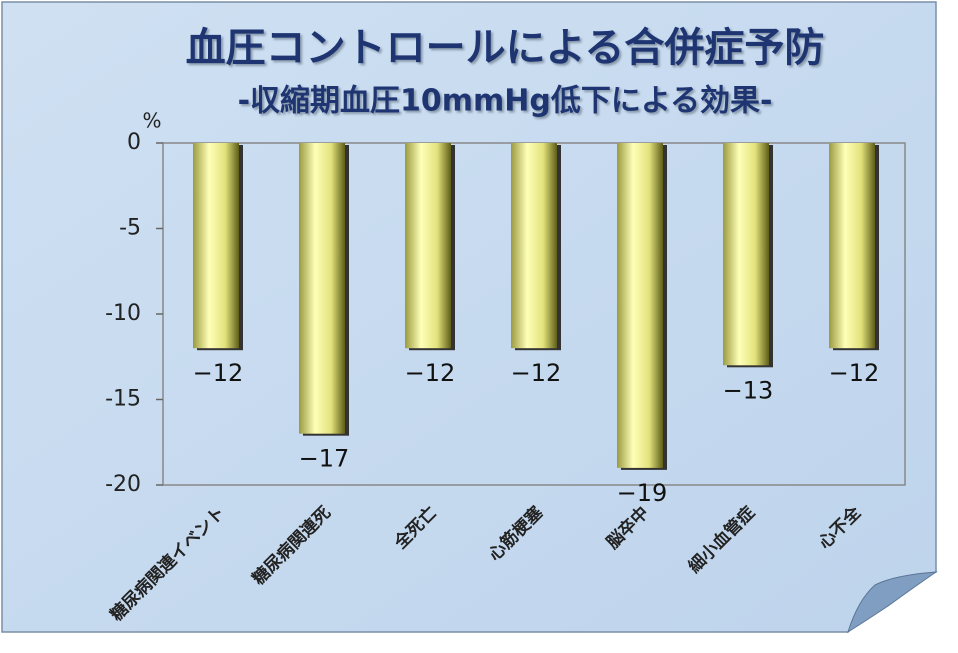 This screenshot has height=653, width=958. Describe the element at coordinates (123, 484) in the screenshot. I see `y-tick-label: -20` at that location.